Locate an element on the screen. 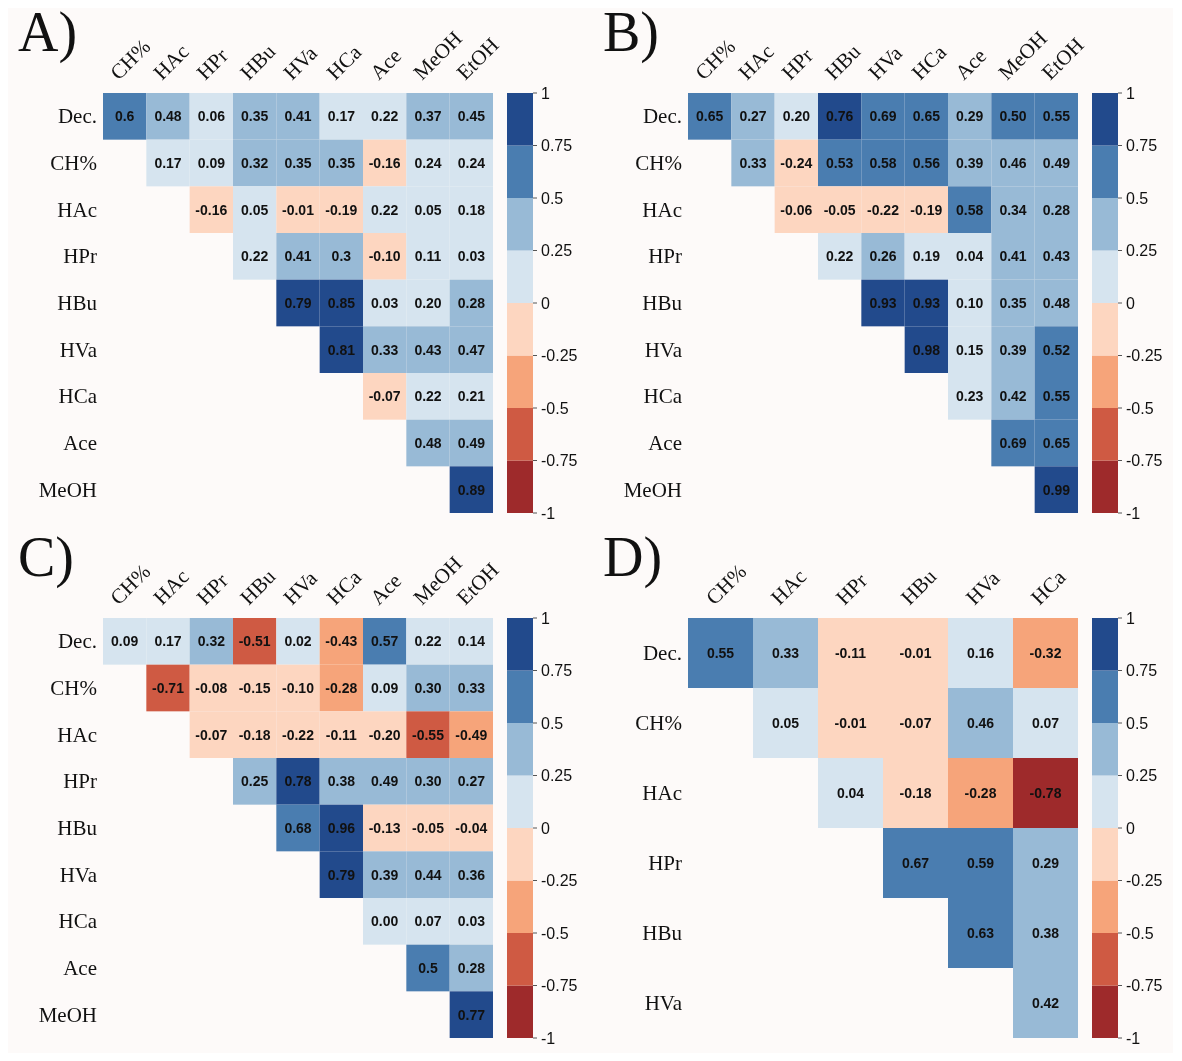 Image resolution: width=1182 pixels, height=1061 pixels. data-label: -0.22 is located at coordinates (883, 209).